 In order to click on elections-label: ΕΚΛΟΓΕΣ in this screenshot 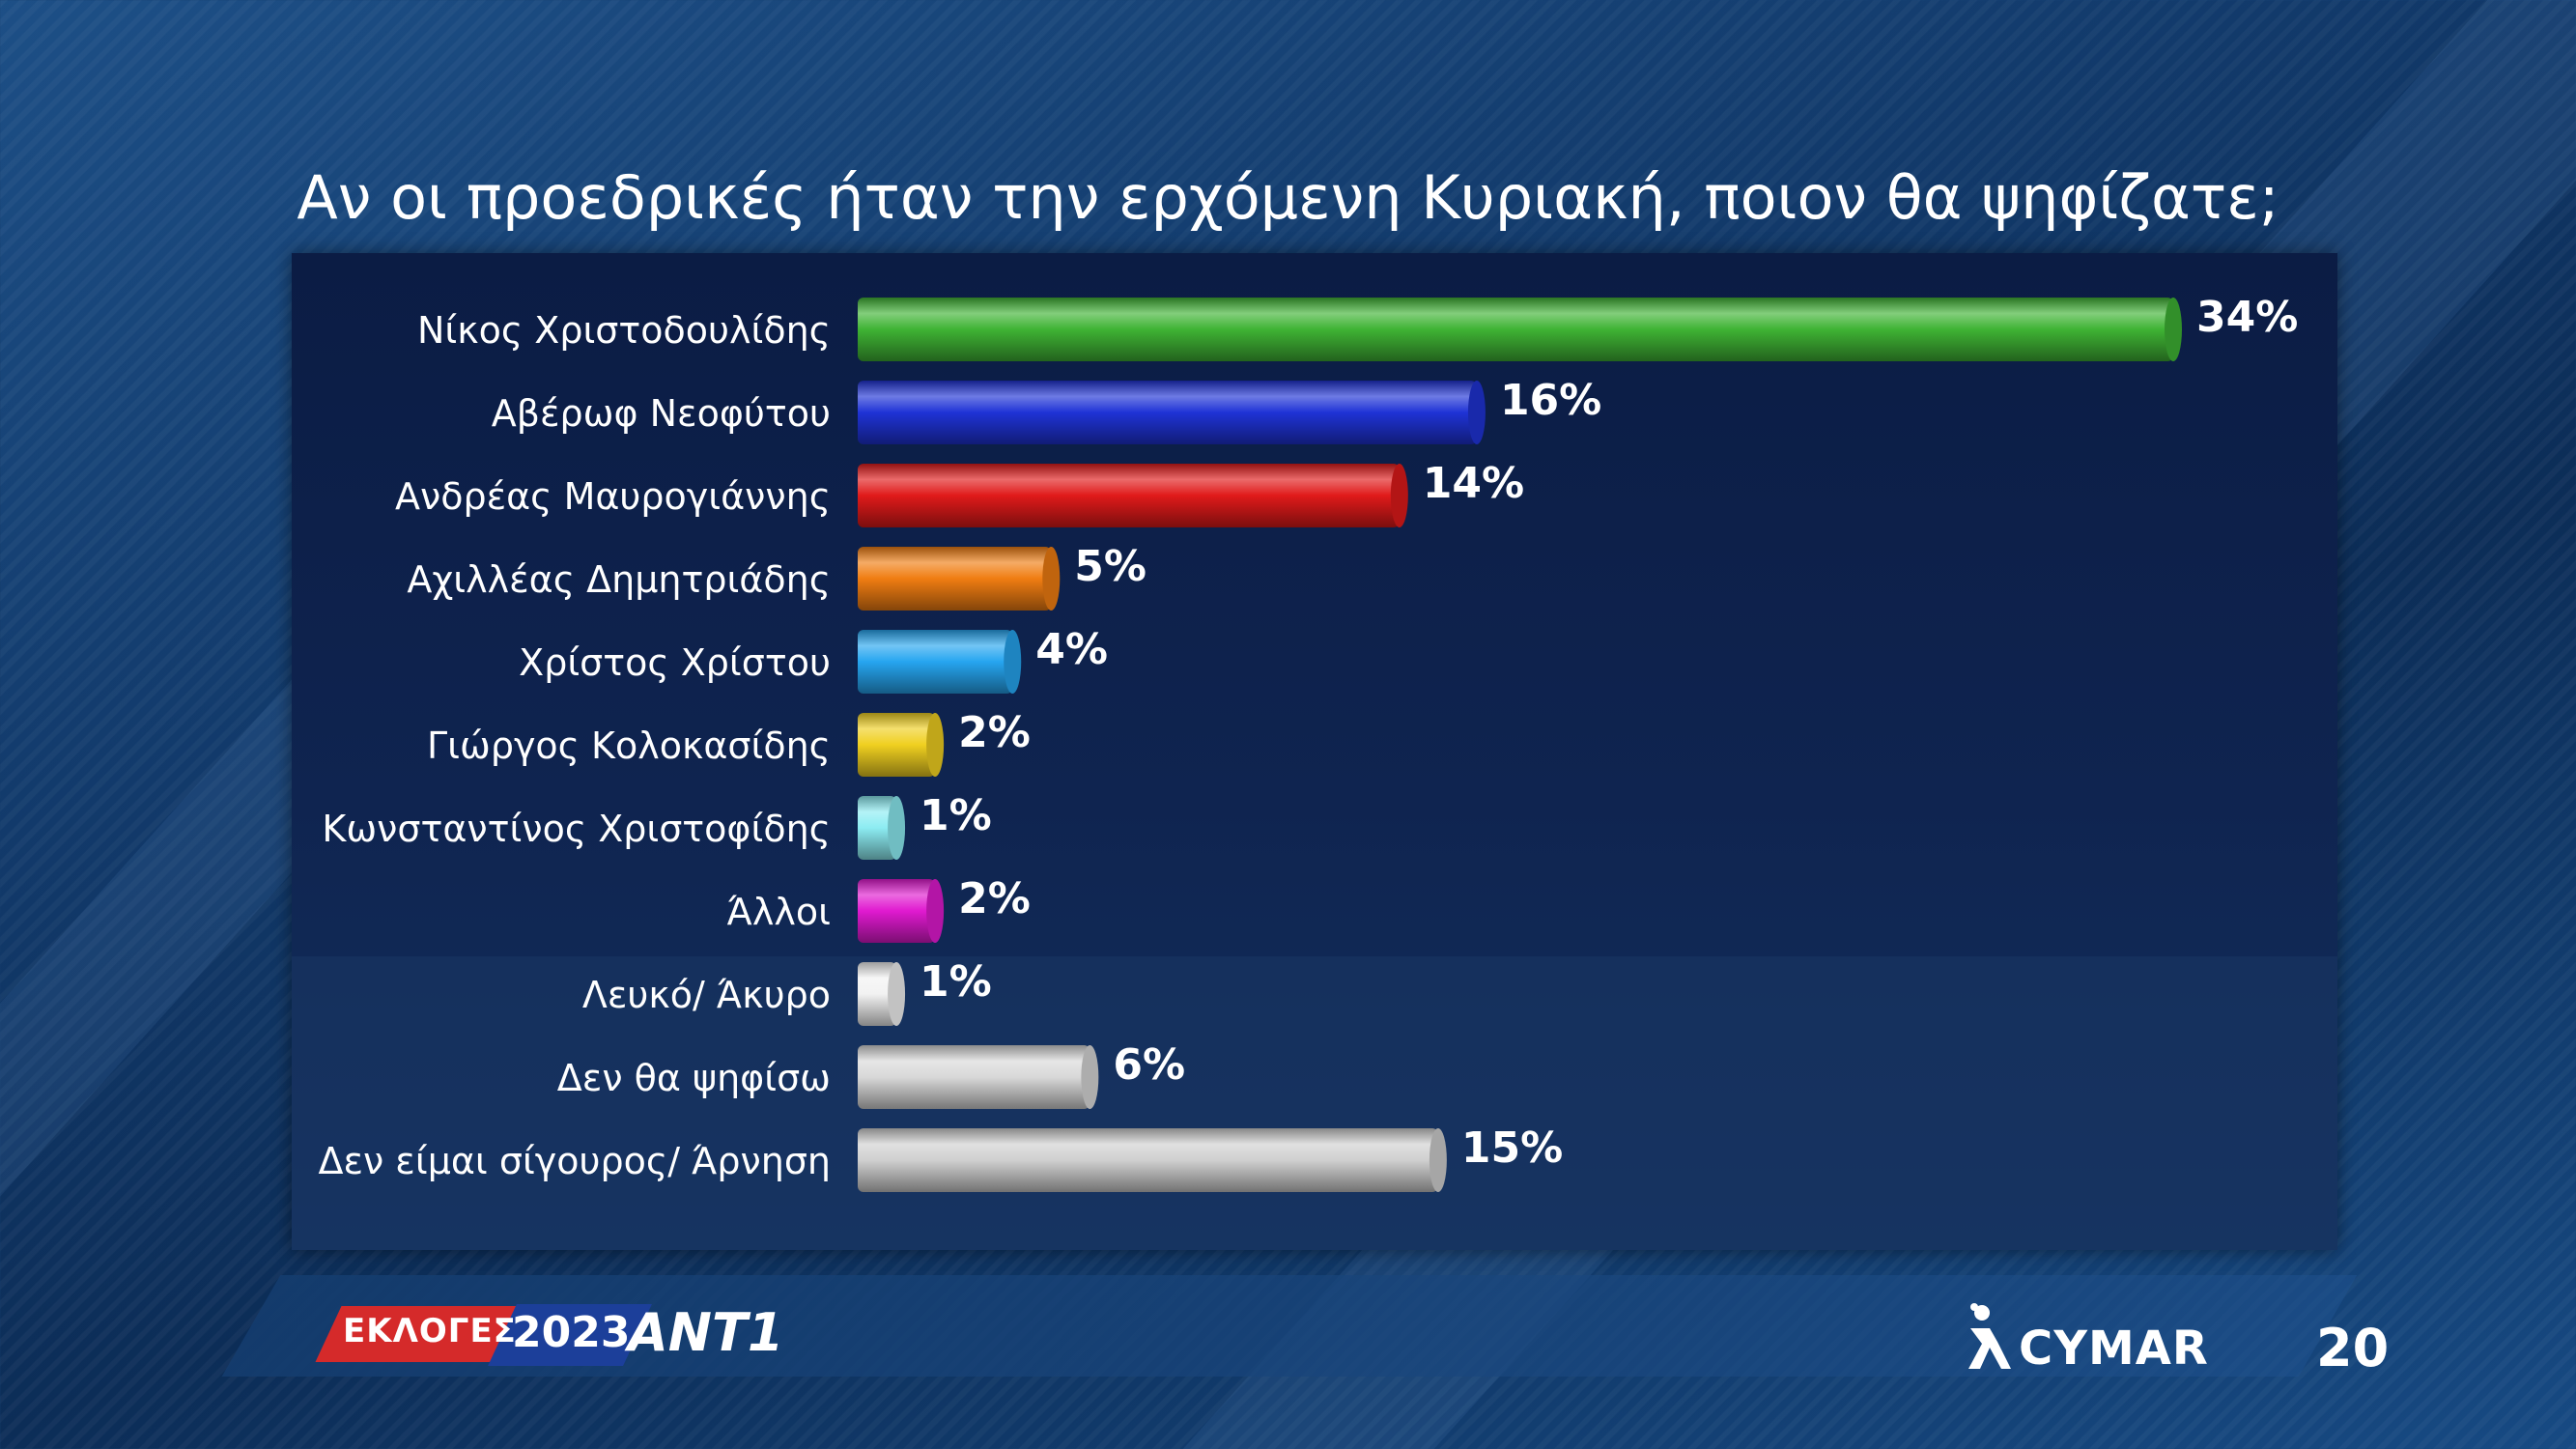, I will do `click(430, 1331)`.